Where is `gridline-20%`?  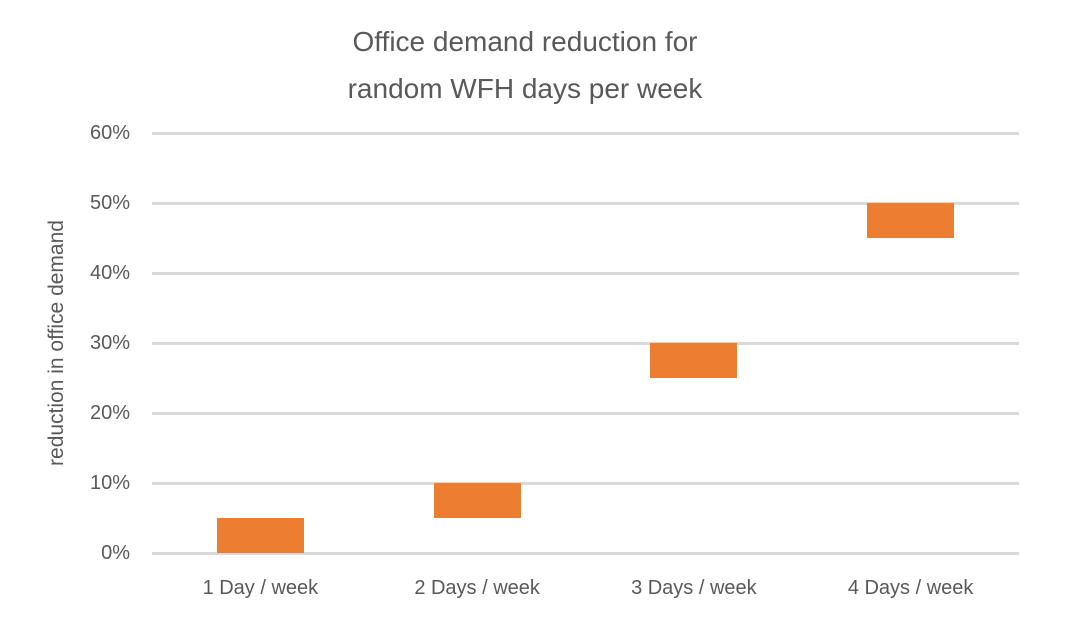
gridline-20% is located at coordinates (585, 413).